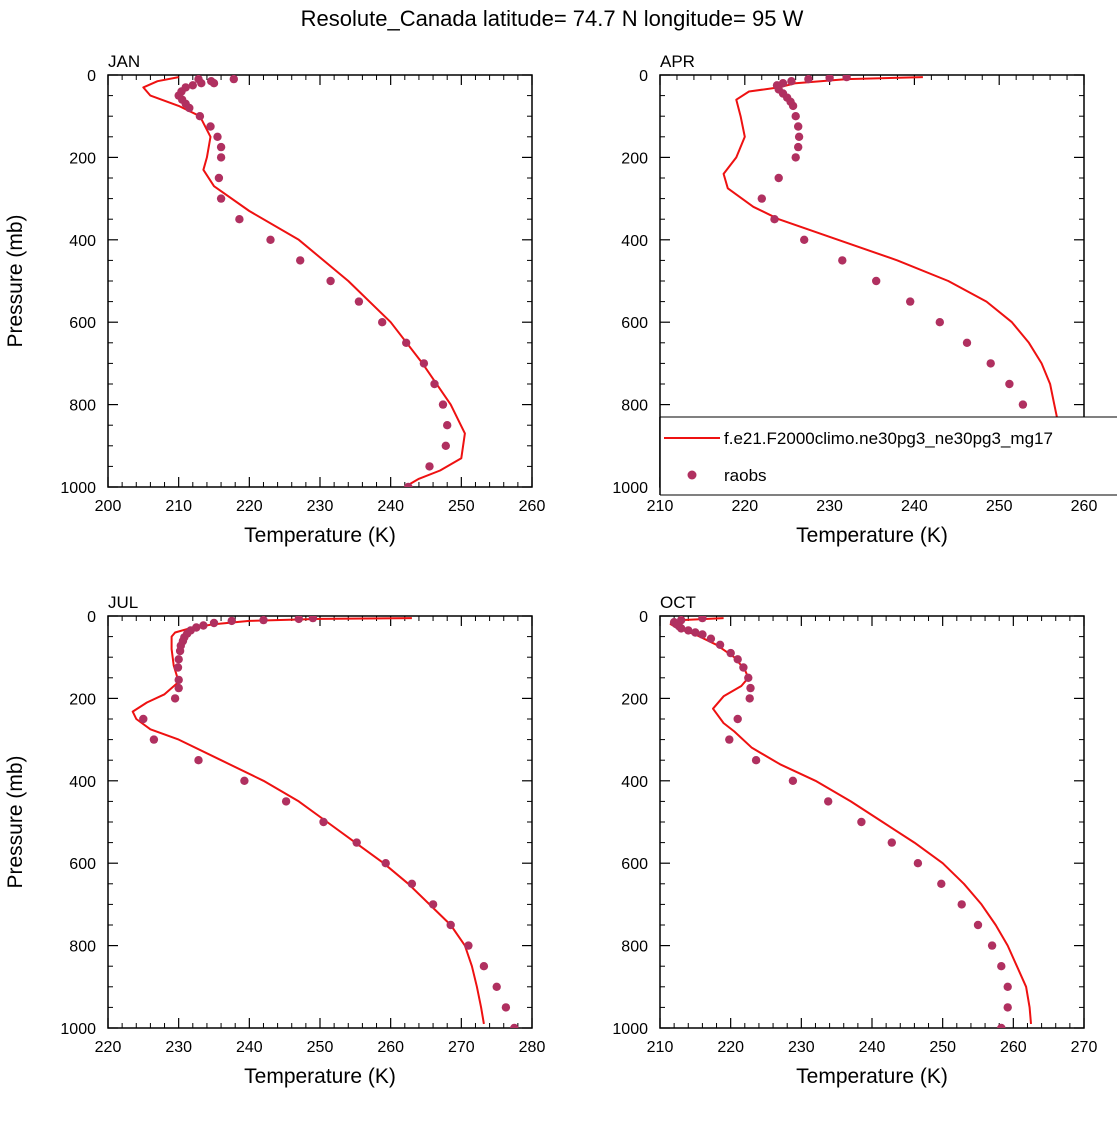 The image size is (1120, 1121). I want to click on x-axis-label: Temperature (K), so click(872, 535).